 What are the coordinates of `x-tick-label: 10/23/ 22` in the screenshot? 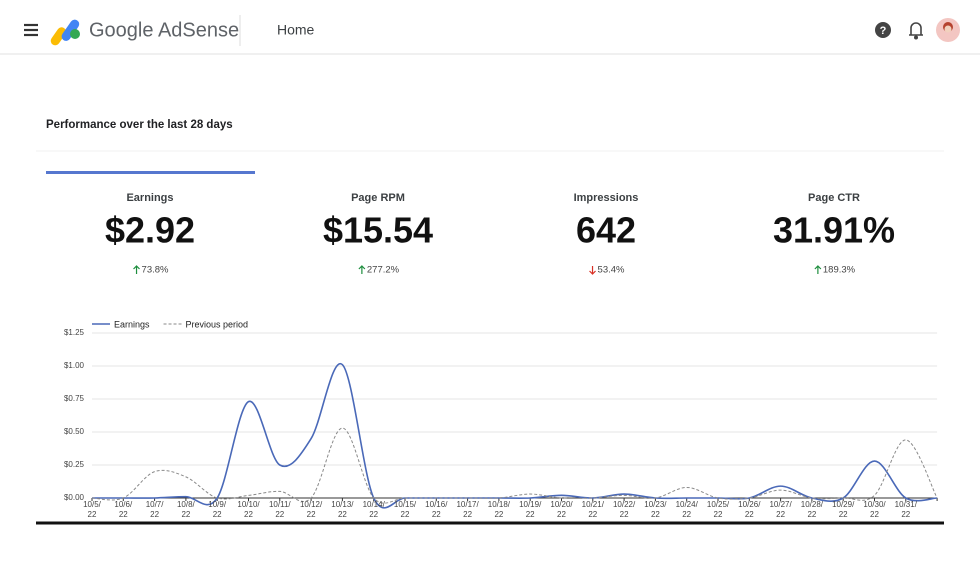 It's located at (655, 509).